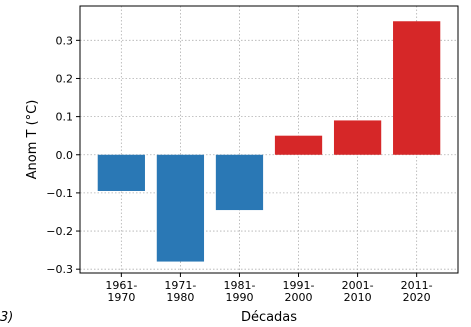 This screenshot has height=327, width=471. What do you see at coordinates (180, 297) in the screenshot?
I see `x-tick-label: 1980` at bounding box center [180, 297].